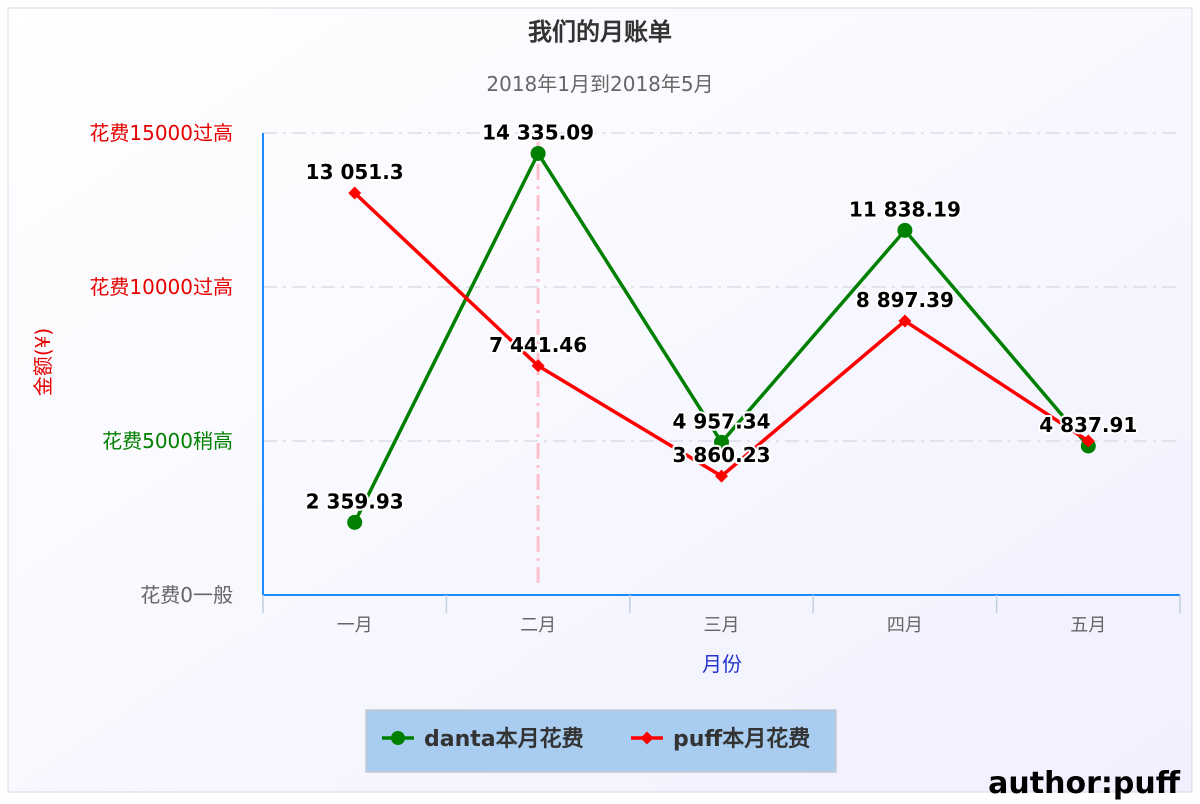 The height and width of the screenshot is (804, 1200). Describe the element at coordinates (1084, 783) in the screenshot. I see `credit-text: author:puff` at that location.